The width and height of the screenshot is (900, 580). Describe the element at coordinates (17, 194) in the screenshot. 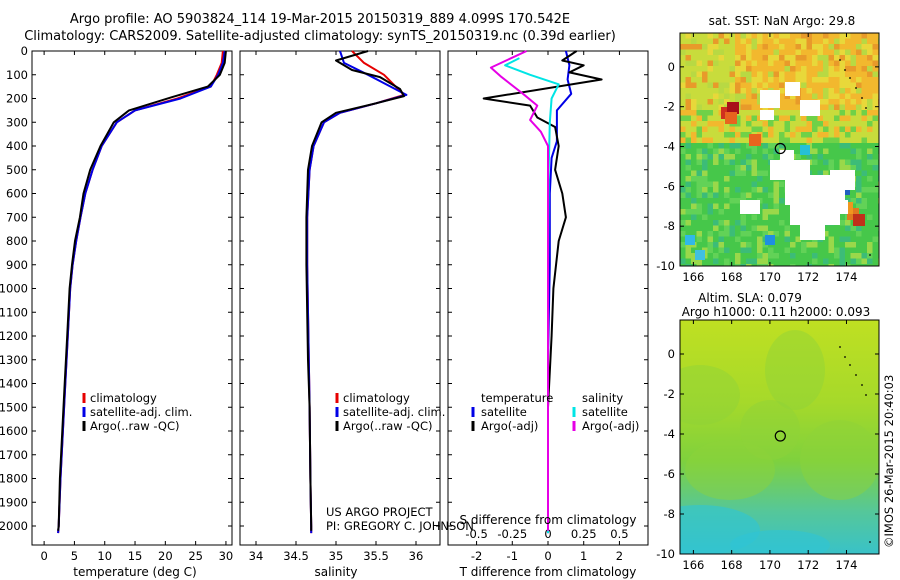

I see `y-tick-label: 600` at that location.